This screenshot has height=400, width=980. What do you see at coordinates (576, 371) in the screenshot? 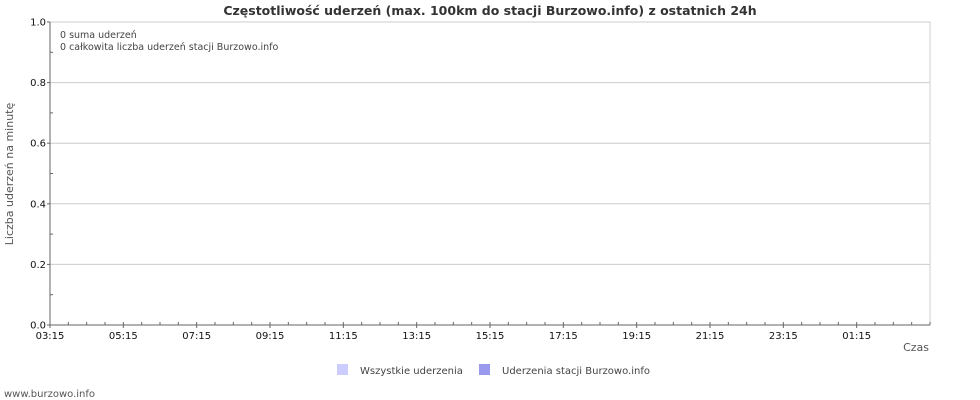
I see `legend-label-station-strikes: Uderzenia stacji Burzowo.info` at bounding box center [576, 371].